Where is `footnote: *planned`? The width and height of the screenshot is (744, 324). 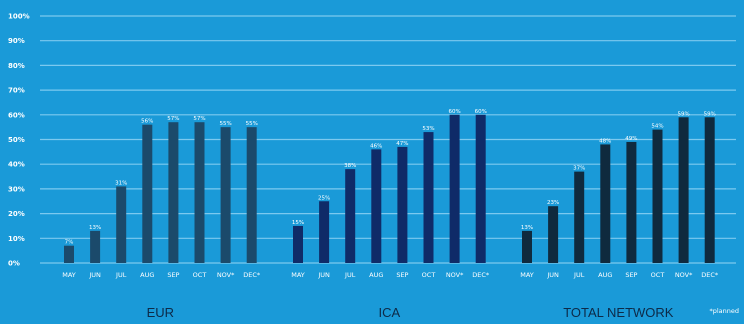
footnote: *planned is located at coordinates (724, 311).